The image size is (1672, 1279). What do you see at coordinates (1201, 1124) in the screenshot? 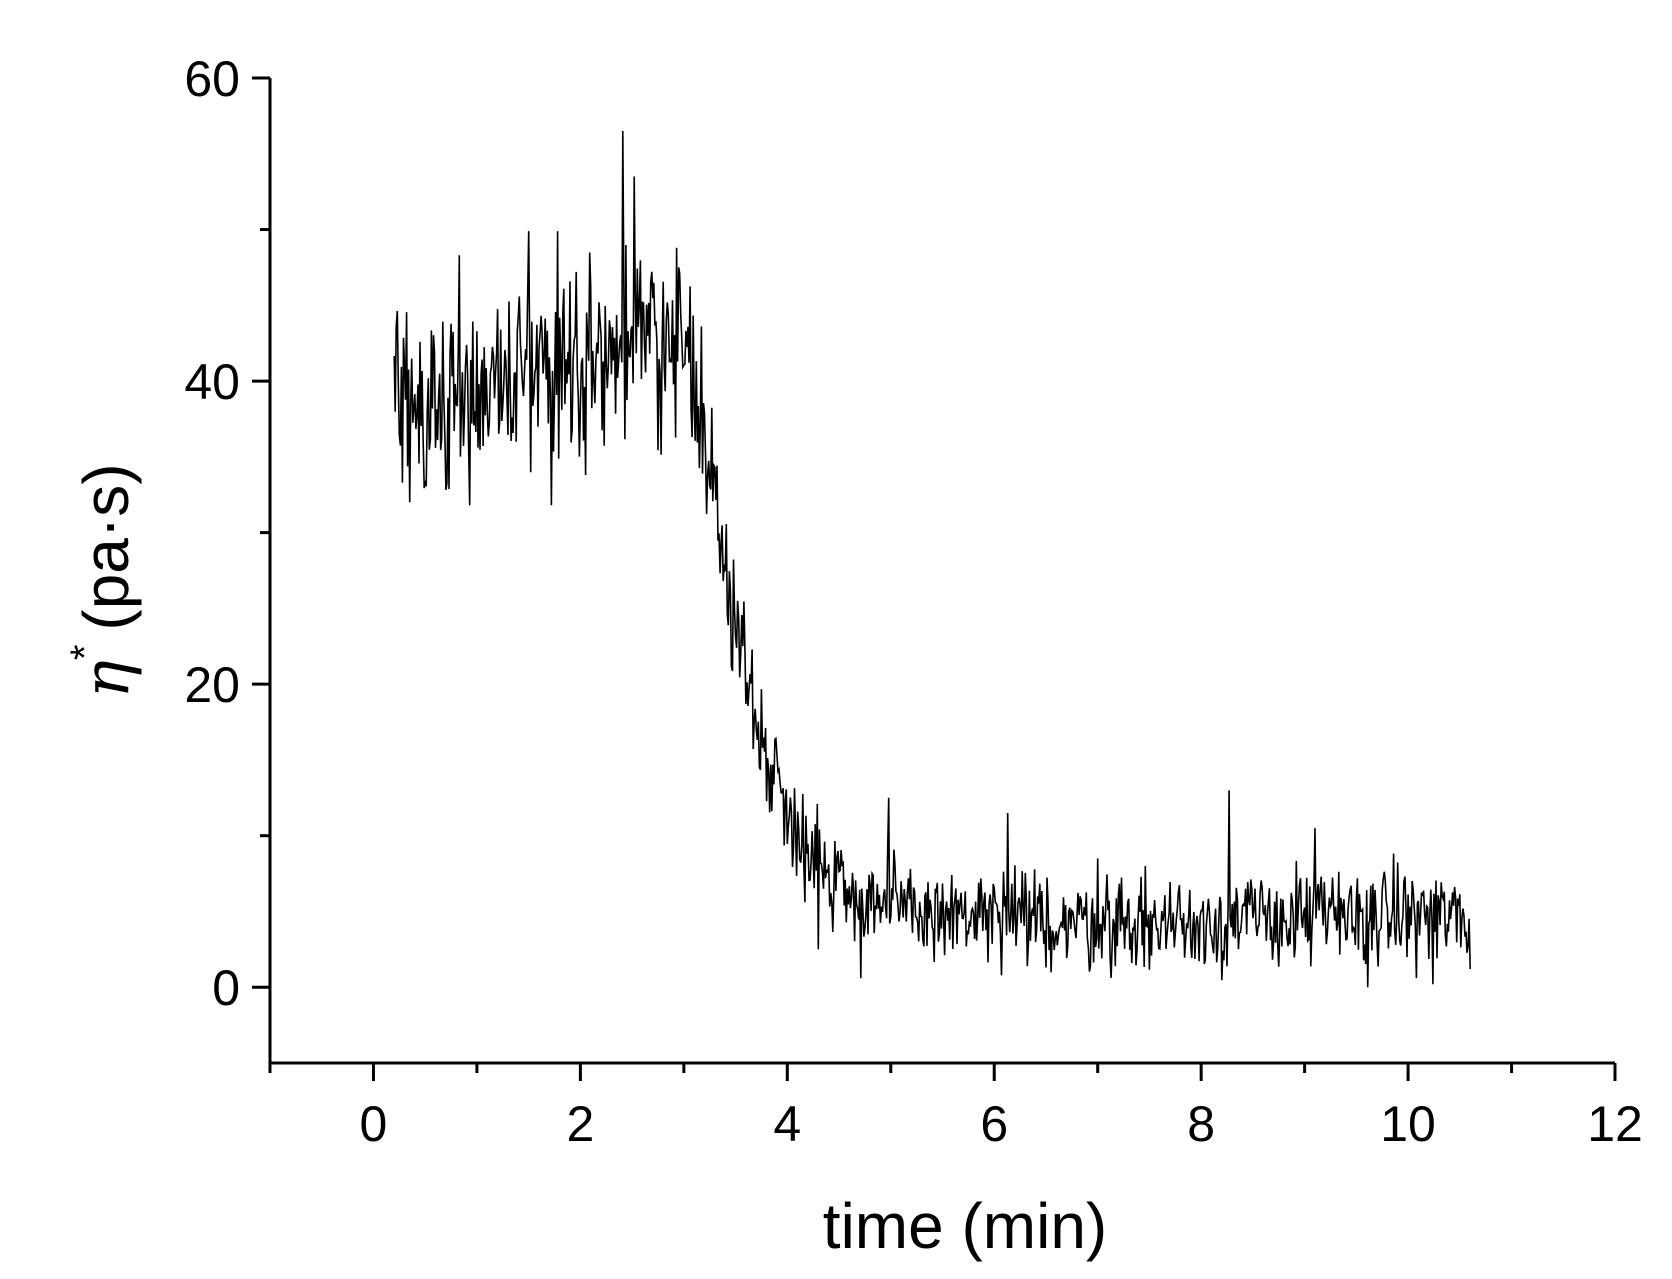
I see `x-tick-label: 8` at bounding box center [1201, 1124].